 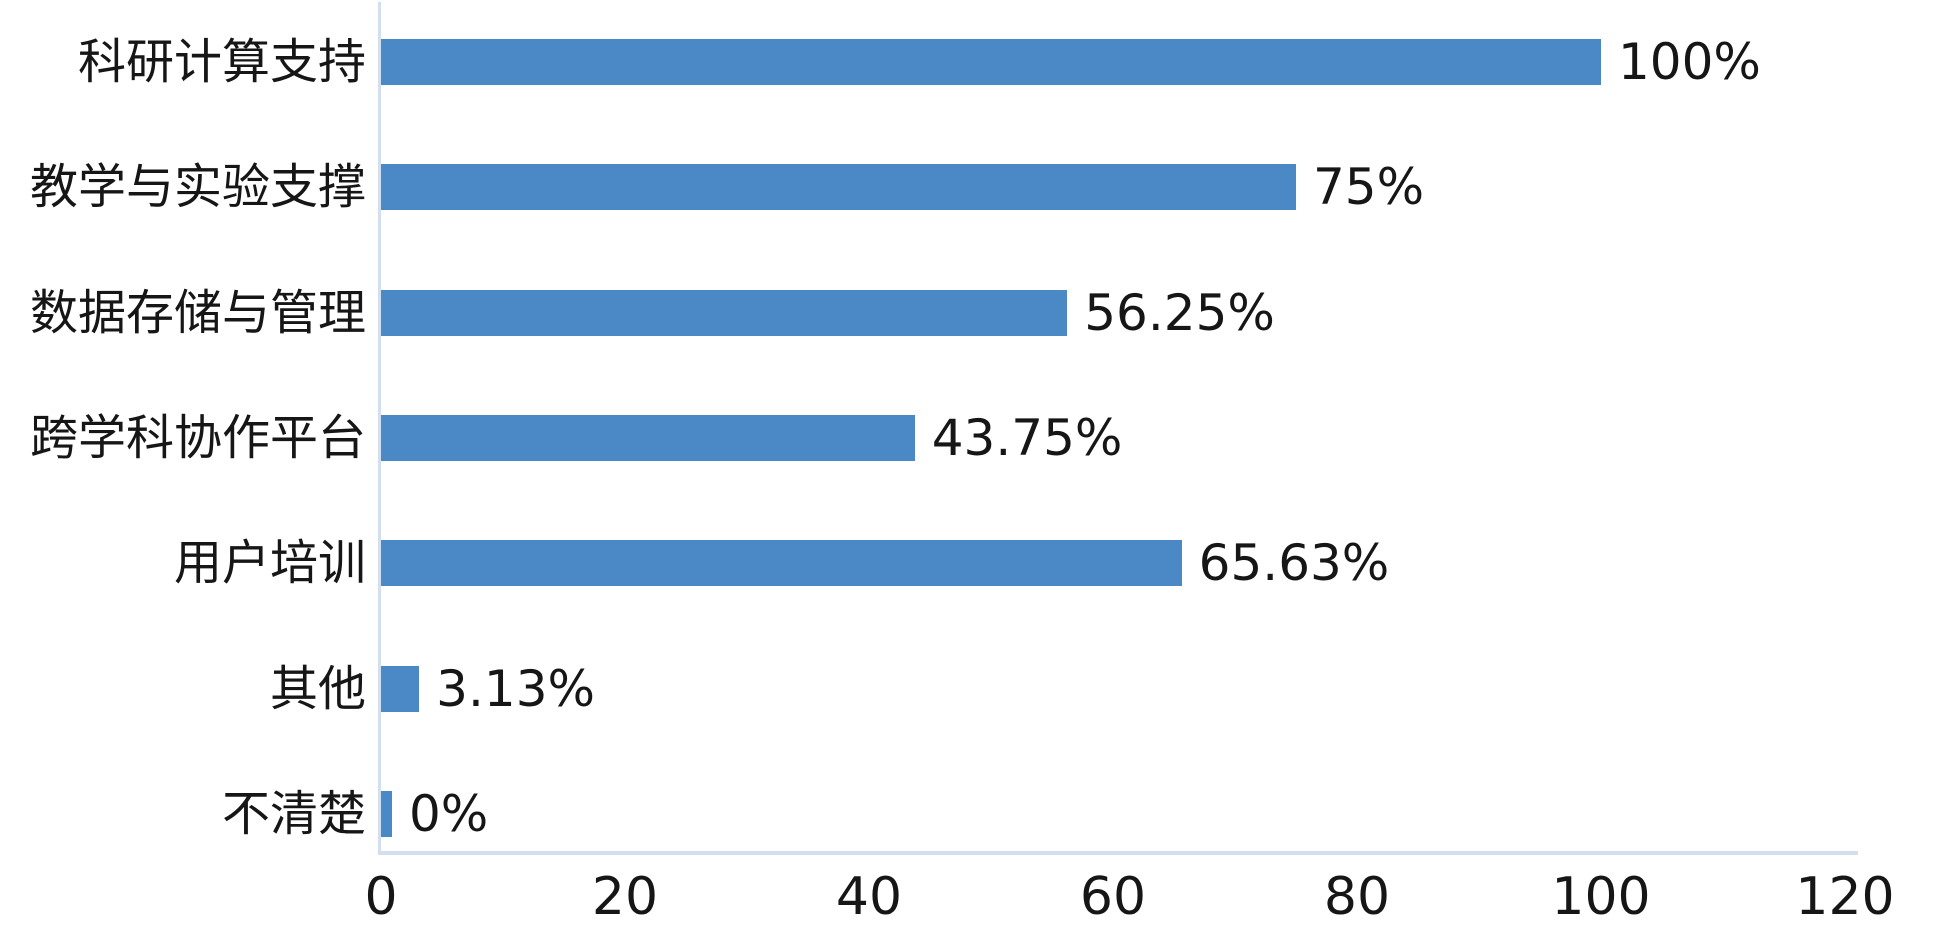 What do you see at coordinates (1113, 897) in the screenshot?
I see `x-tick-label: 60` at bounding box center [1113, 897].